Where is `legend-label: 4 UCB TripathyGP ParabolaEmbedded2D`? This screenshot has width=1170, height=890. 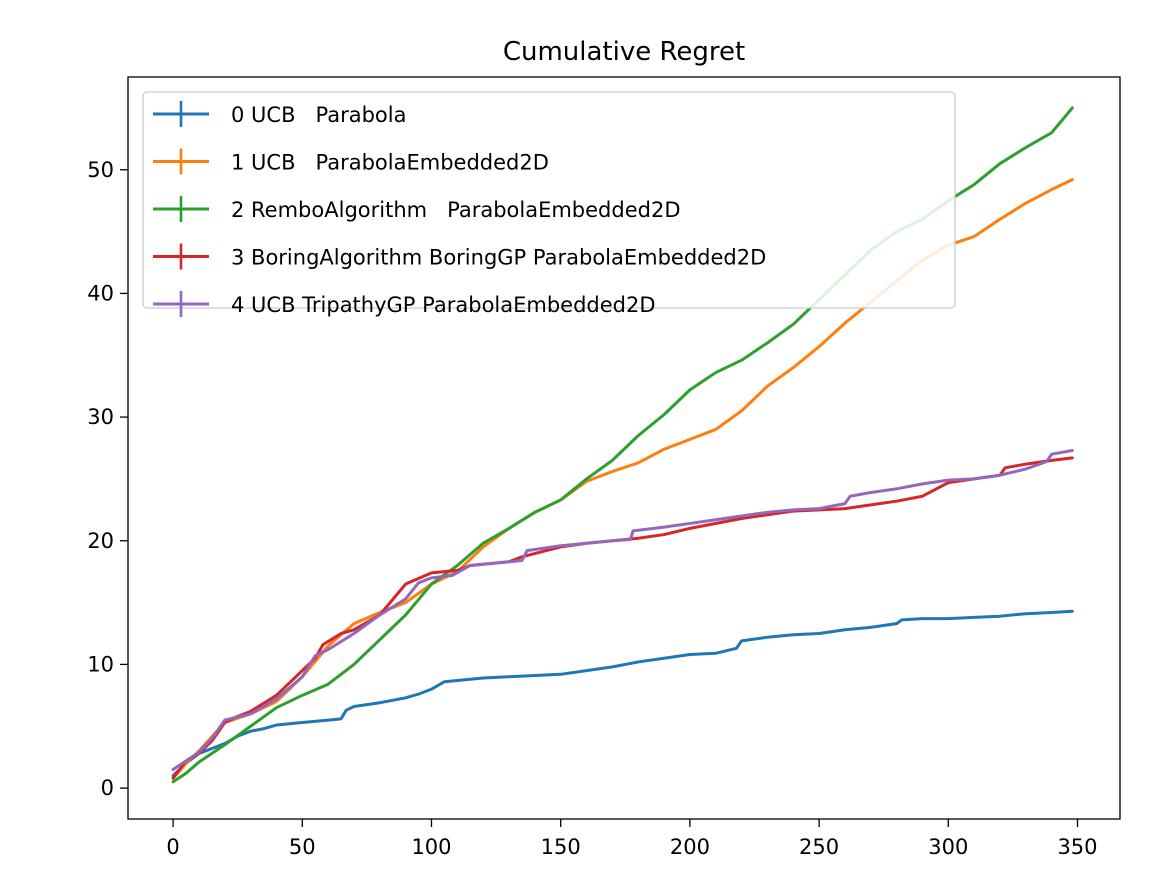
legend-label: 4 UCB TripathyGP ParabolaEmbedded2D is located at coordinates (443, 305).